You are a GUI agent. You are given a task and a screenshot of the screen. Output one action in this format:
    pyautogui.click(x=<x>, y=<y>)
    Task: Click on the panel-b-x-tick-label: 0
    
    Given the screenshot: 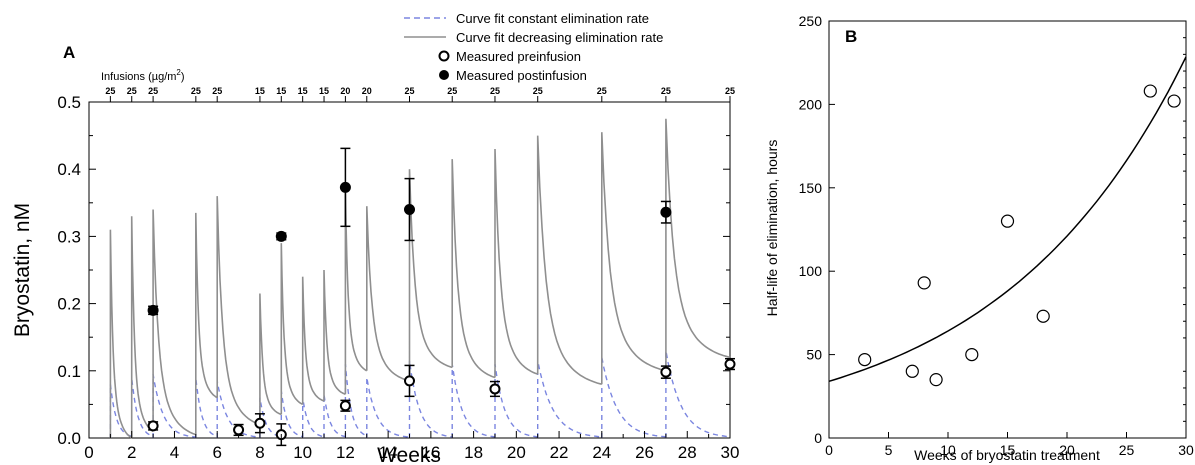 What is the action you would take?
    pyautogui.click(x=829, y=450)
    